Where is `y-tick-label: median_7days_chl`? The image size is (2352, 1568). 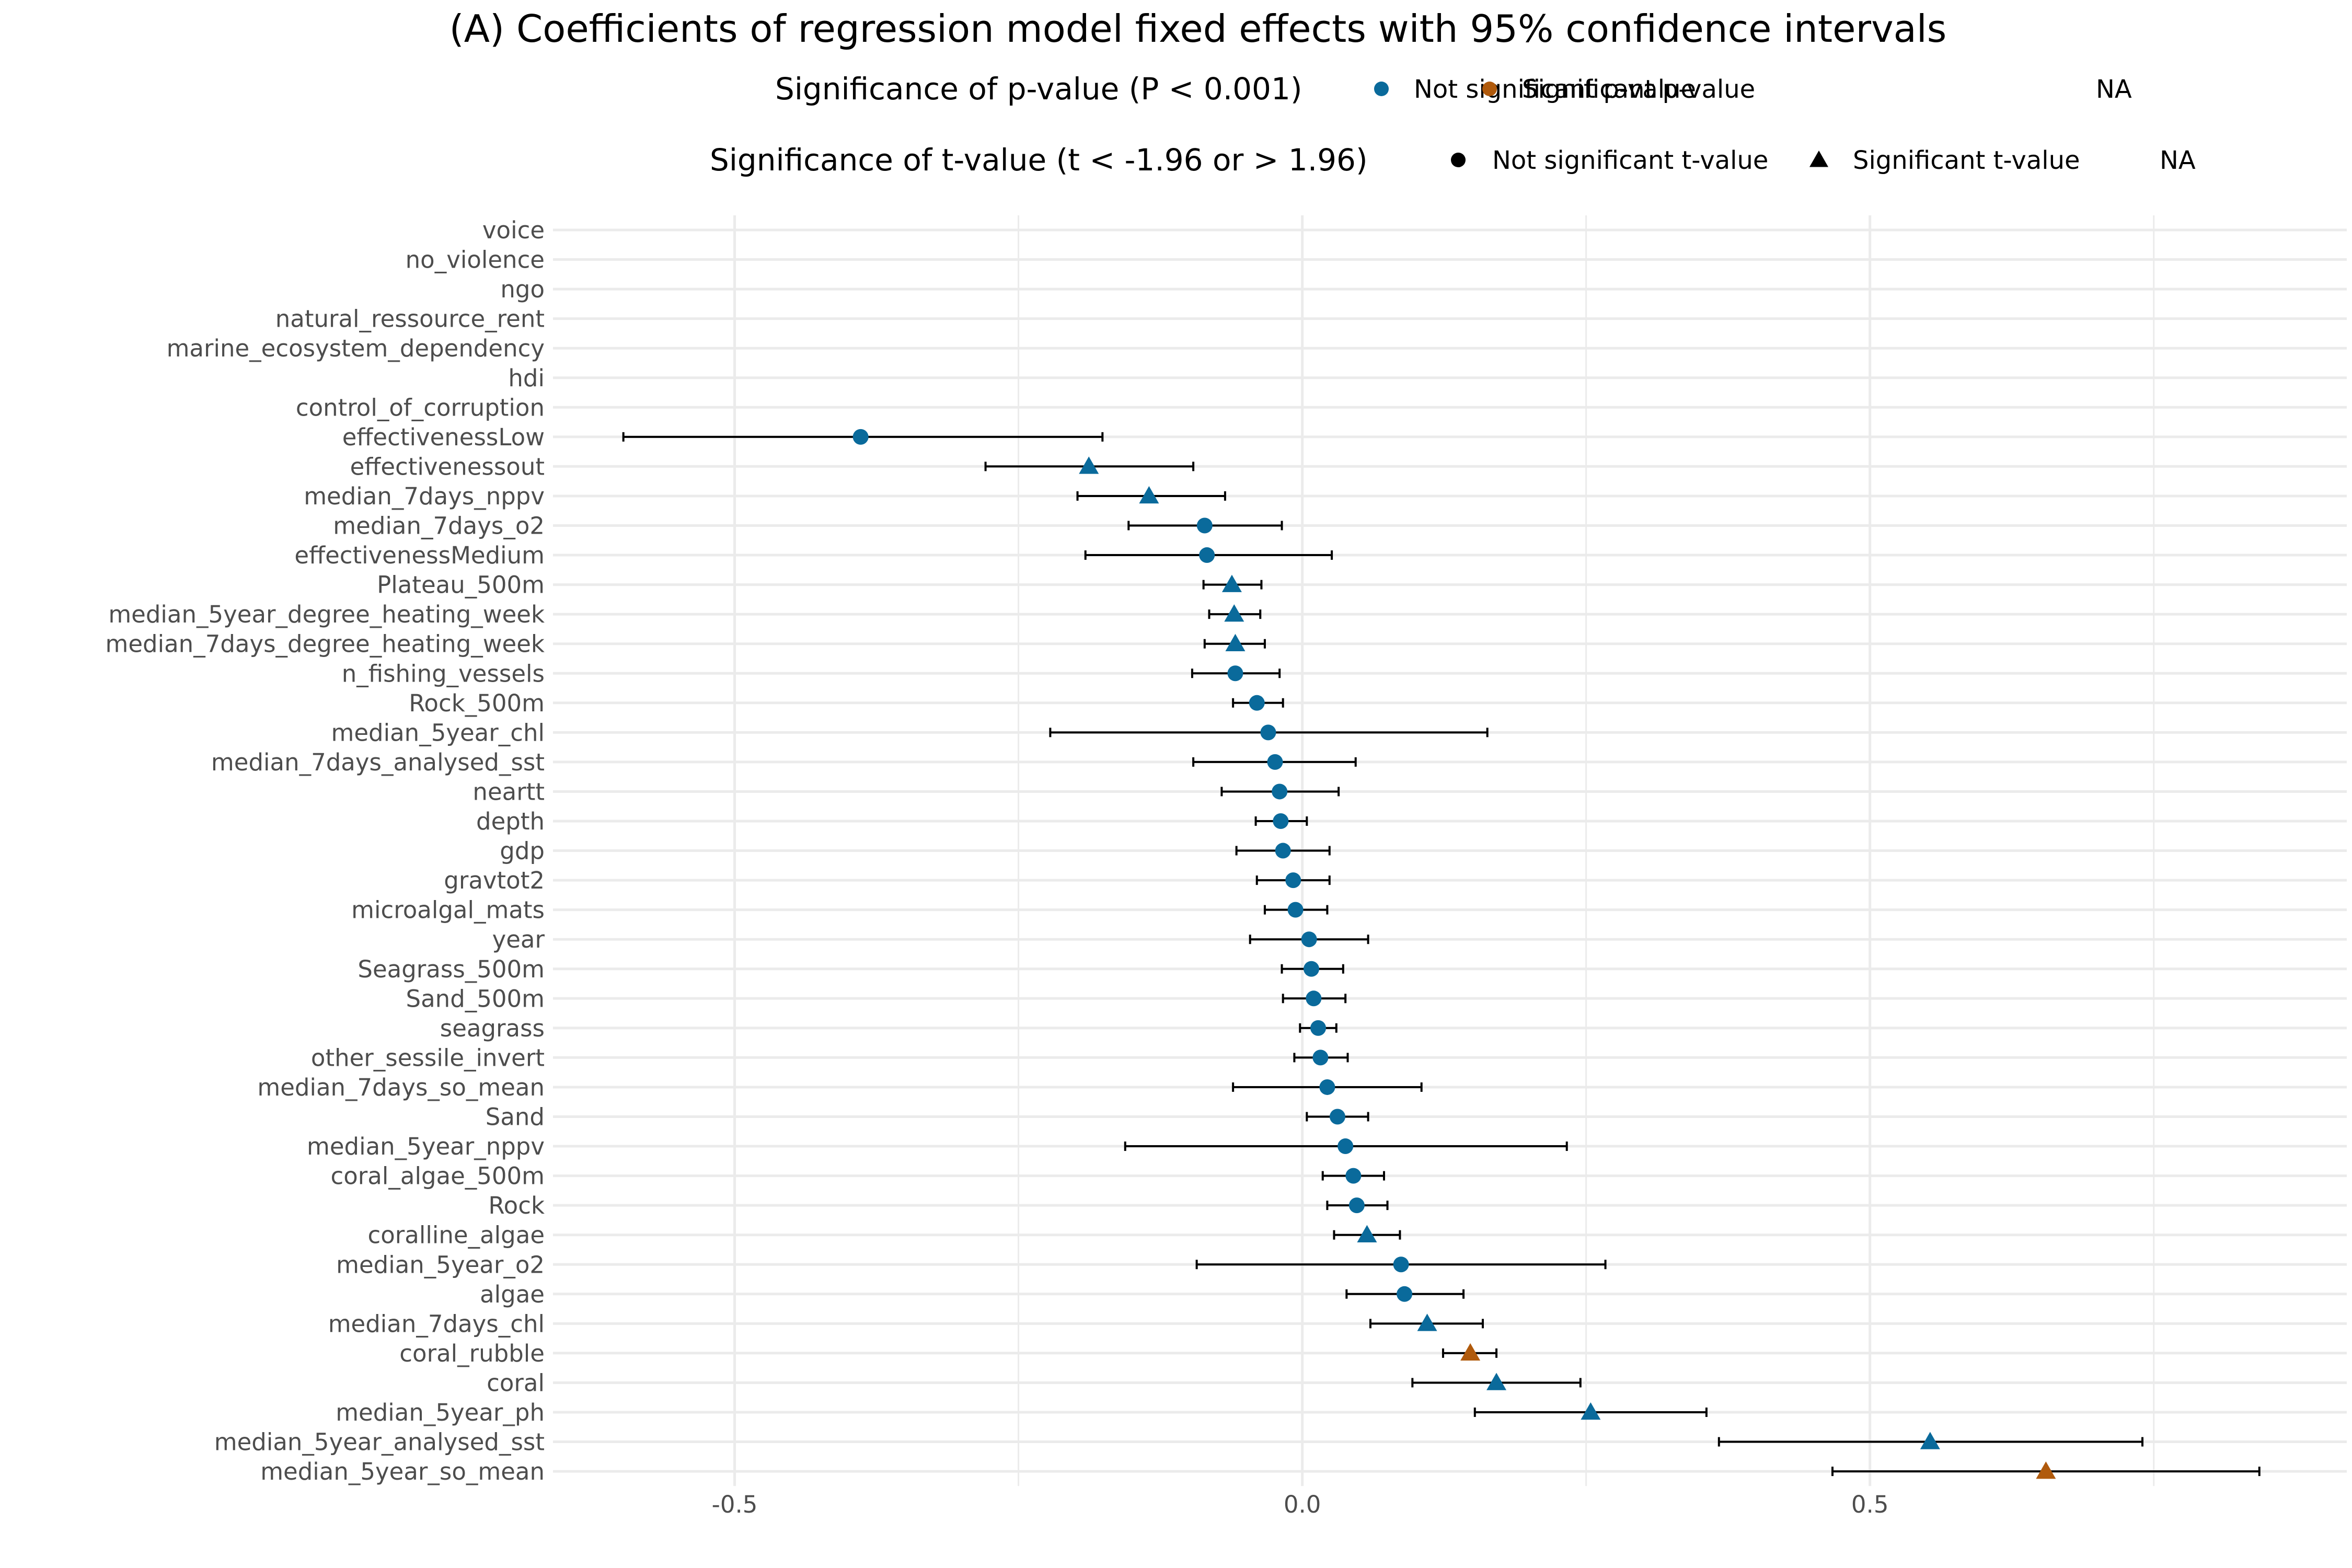
y-tick-label: median_7days_chl is located at coordinates (436, 1324).